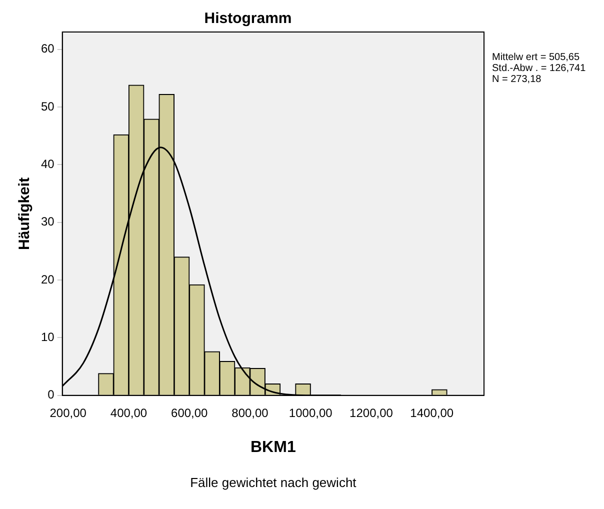  Describe the element at coordinates (539, 68) in the screenshot. I see `text: Mittelw ert = 505,65 Std.-Abw . = 126,741 N = 273,18` at that location.